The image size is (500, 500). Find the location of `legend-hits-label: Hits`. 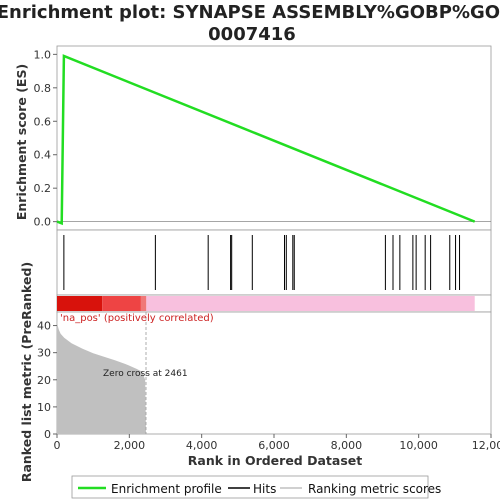

legend-hits-label: Hits is located at coordinates (264, 489).